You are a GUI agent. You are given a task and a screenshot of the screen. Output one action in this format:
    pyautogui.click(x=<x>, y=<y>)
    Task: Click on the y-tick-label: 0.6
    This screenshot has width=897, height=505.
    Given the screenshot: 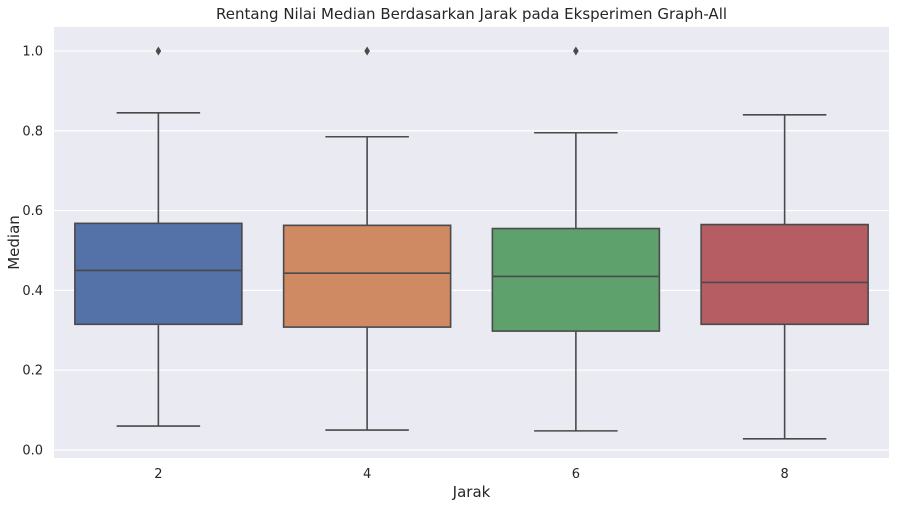 What is the action you would take?
    pyautogui.click(x=32, y=211)
    